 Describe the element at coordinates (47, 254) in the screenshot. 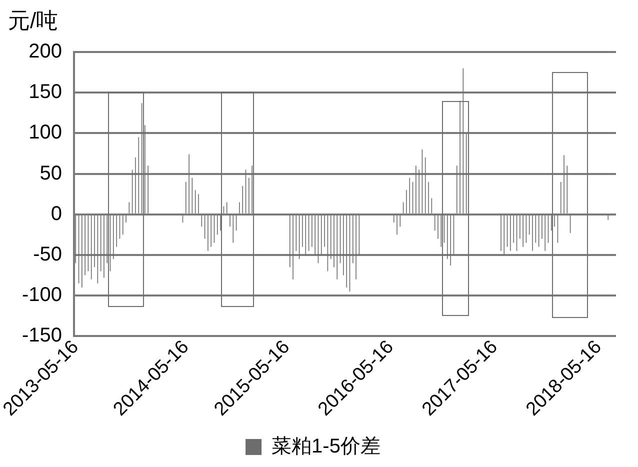

I see `y-tick-label: -50` at that location.